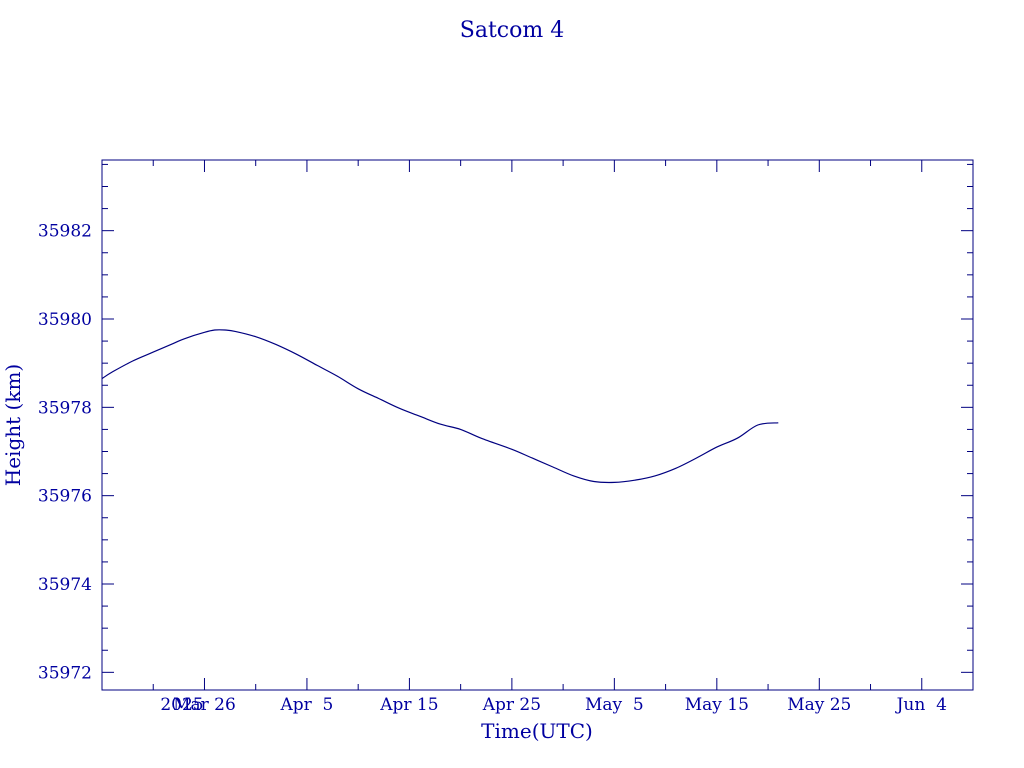 This screenshot has height=768, width=1024. What do you see at coordinates (65, 673) in the screenshot?
I see `y-tick-label: 35972` at bounding box center [65, 673].